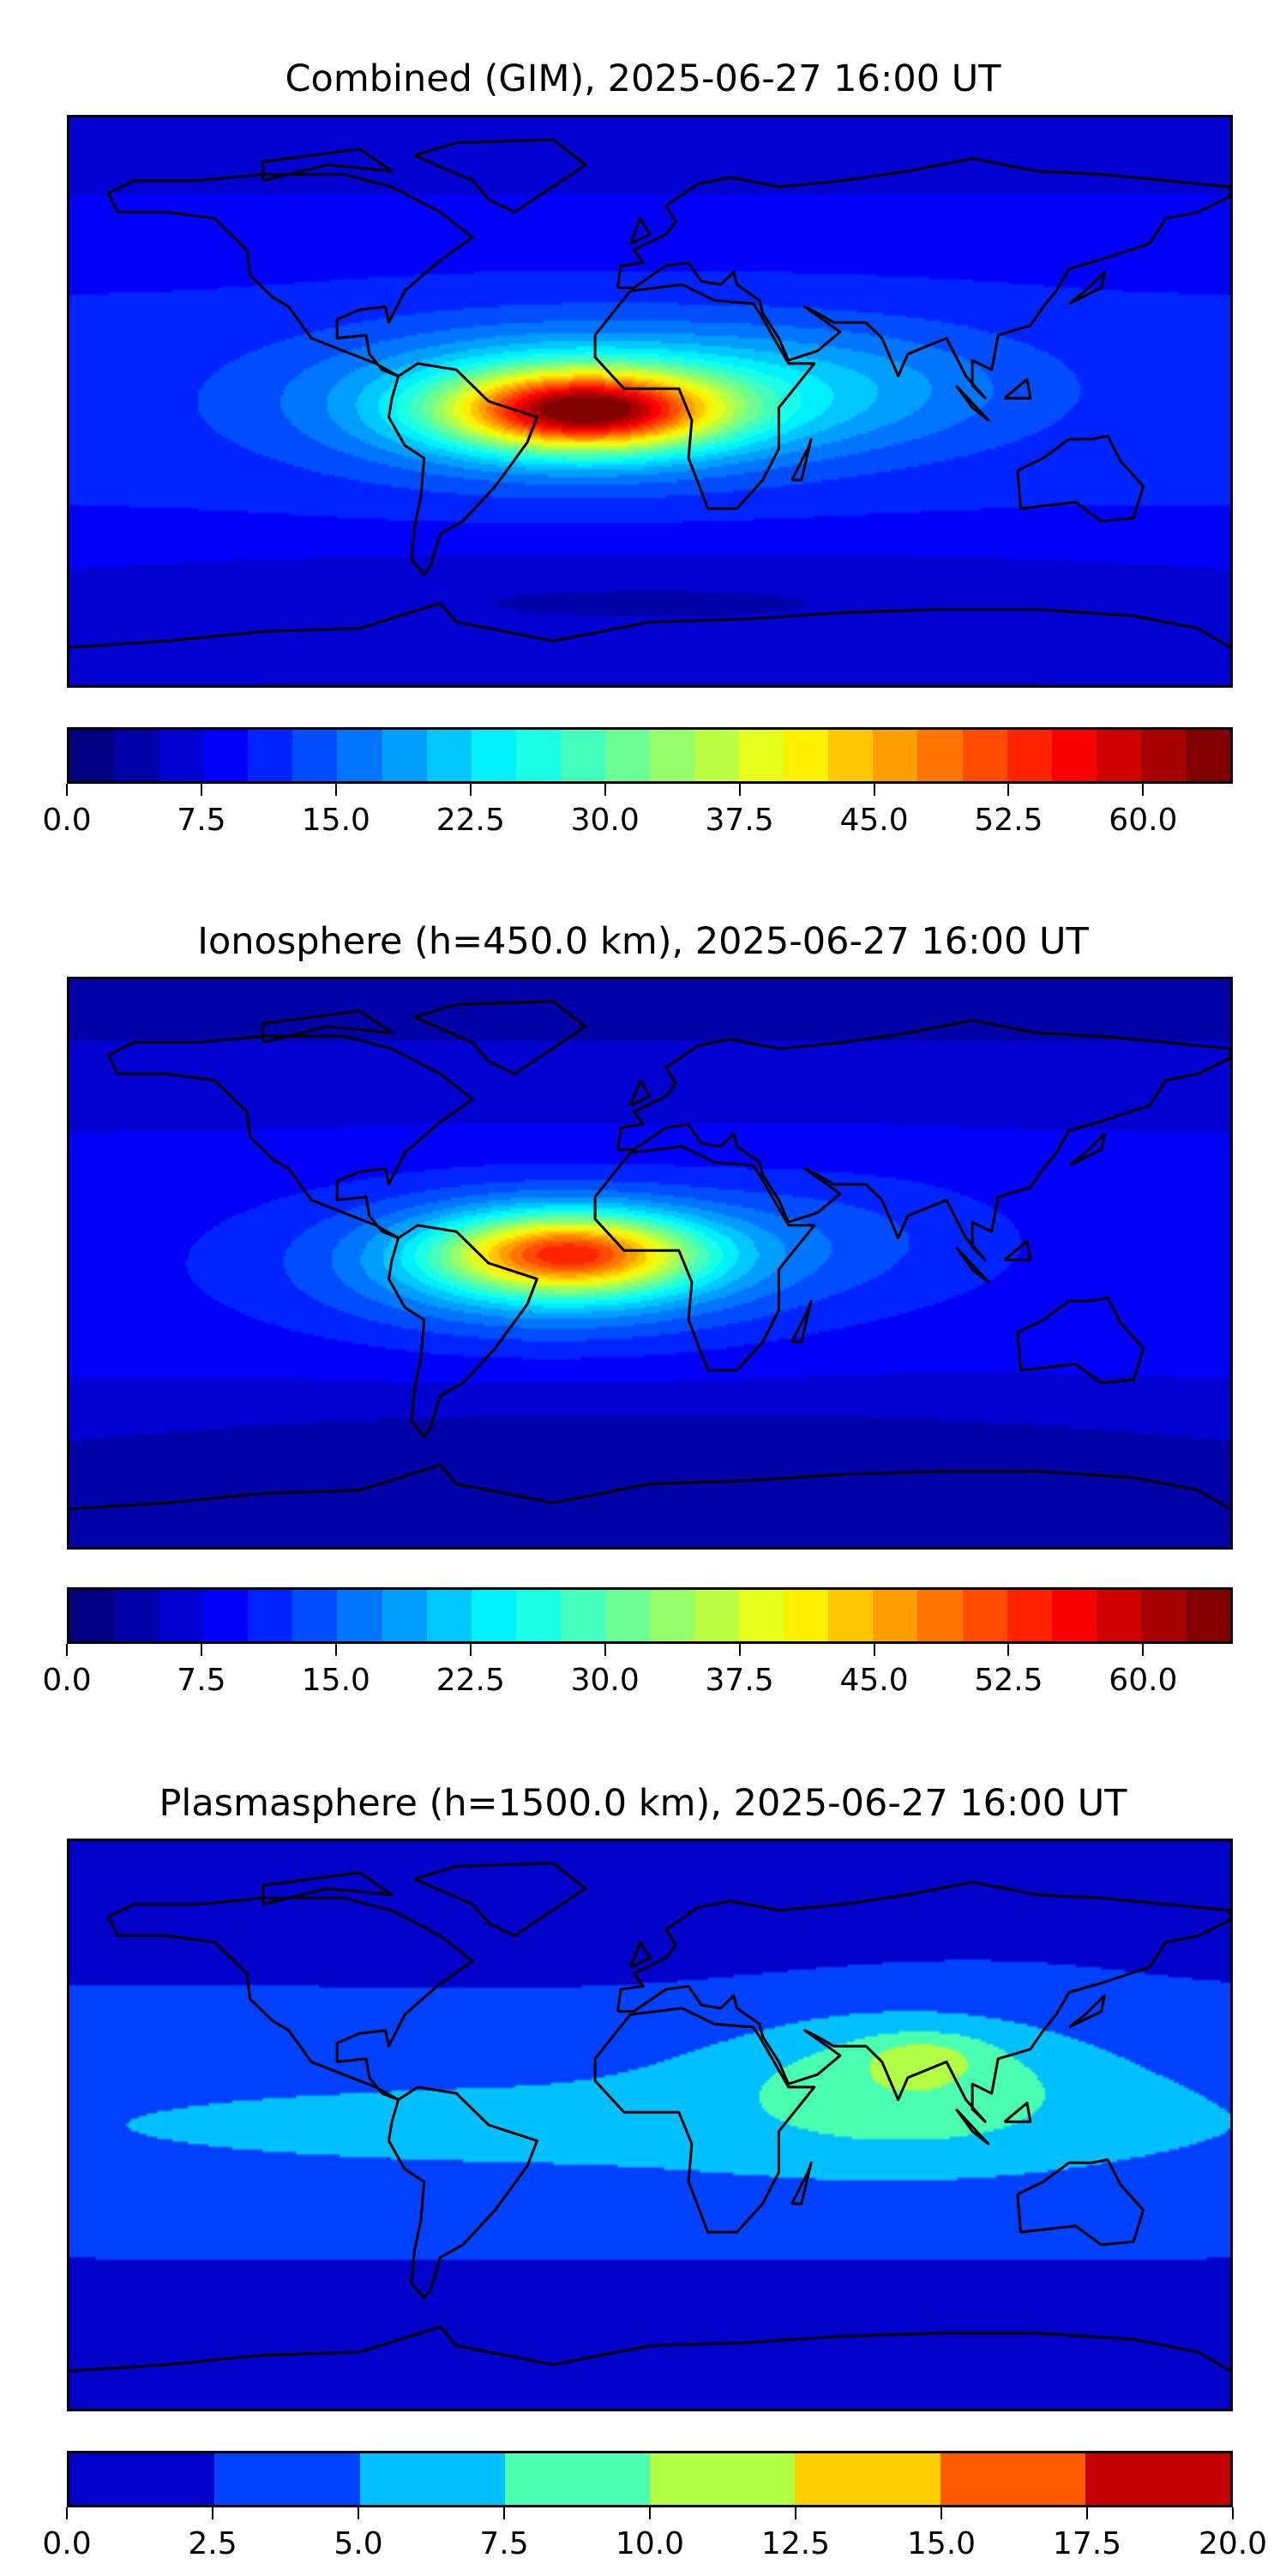 The width and height of the screenshot is (1286, 2576). Describe the element at coordinates (605, 820) in the screenshot. I see `colorbar-tick-label: 30.0` at that location.